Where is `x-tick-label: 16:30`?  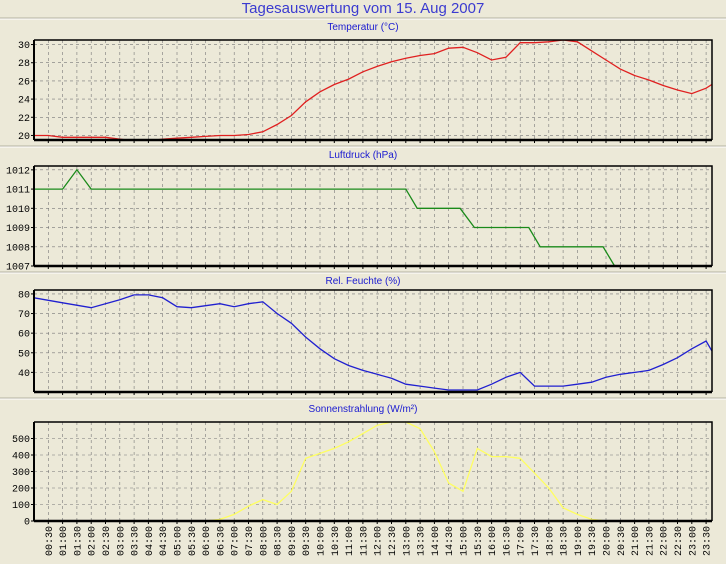
x-tick-label: 16:30 is located at coordinates (507, 541).